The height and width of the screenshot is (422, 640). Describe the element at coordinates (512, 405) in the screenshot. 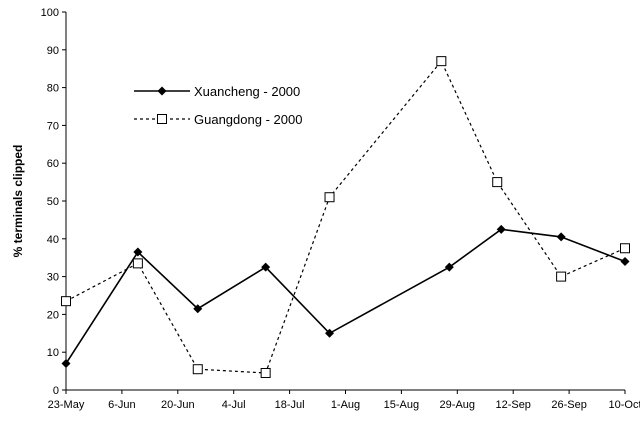

I see `x-tick-label: 12-Sep` at that location.